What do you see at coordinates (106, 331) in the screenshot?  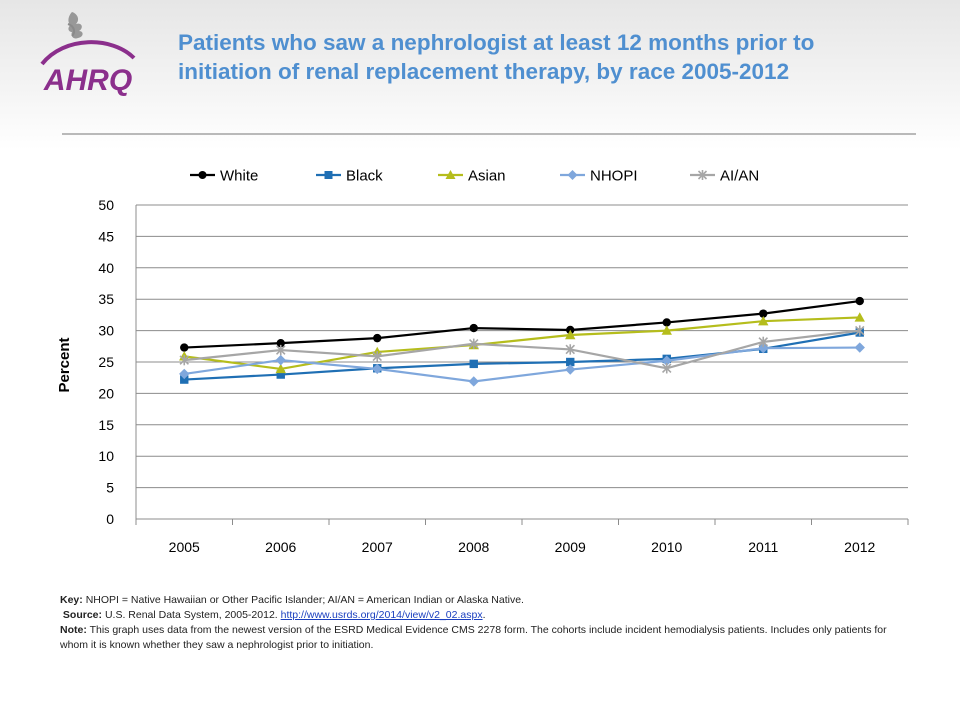 I see `y-tick-label: 30` at bounding box center [106, 331].